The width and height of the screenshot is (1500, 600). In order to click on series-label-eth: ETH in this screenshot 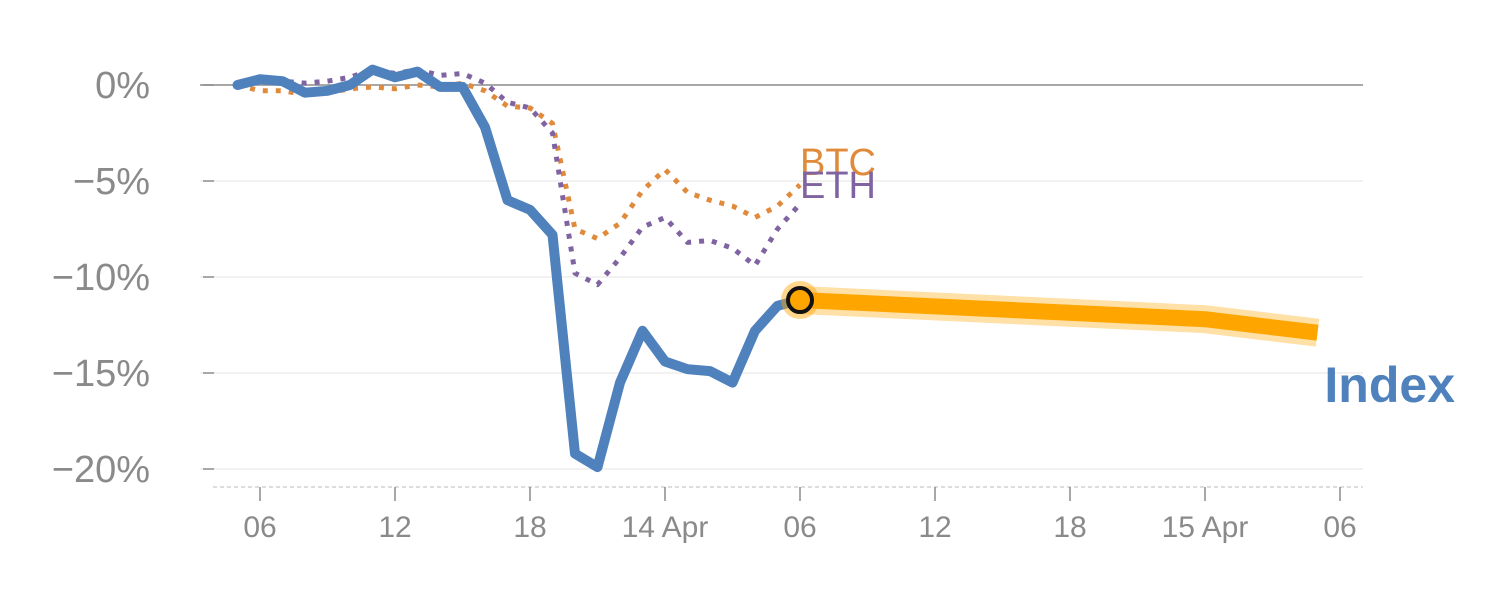, I will do `click(838, 186)`.